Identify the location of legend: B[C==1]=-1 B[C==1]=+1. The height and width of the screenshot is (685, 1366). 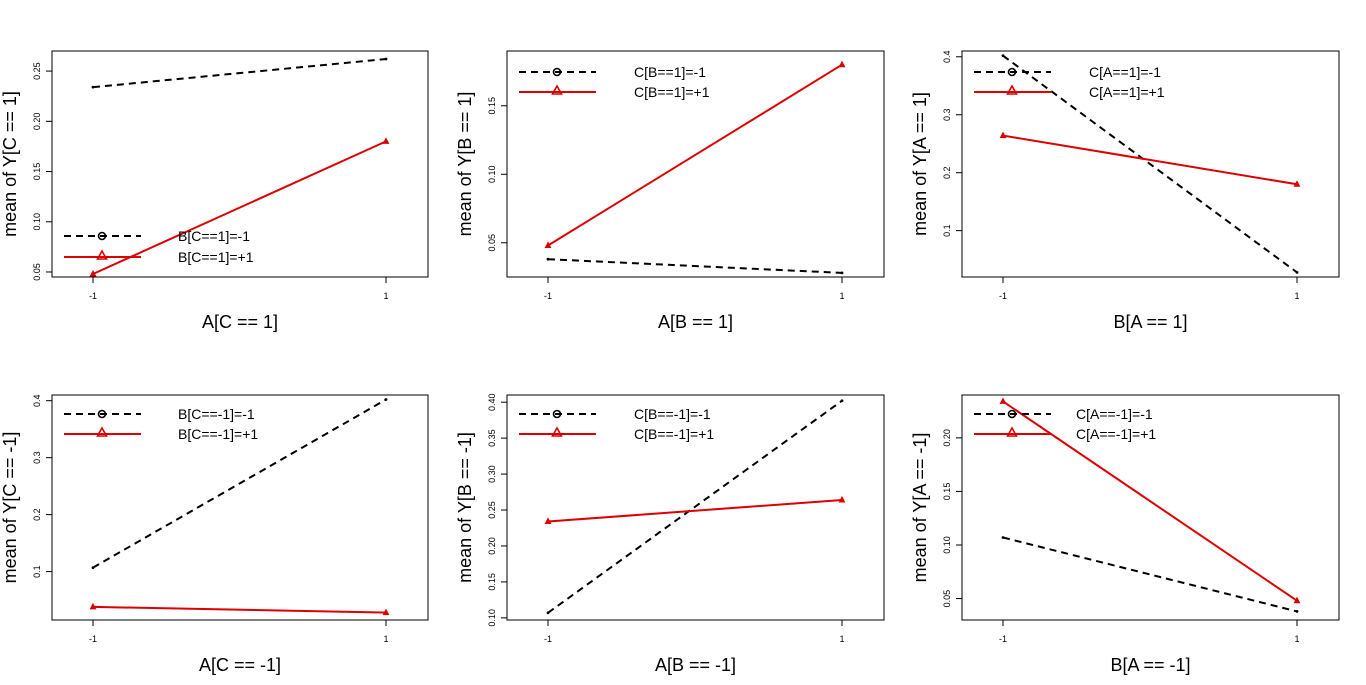
(159, 246).